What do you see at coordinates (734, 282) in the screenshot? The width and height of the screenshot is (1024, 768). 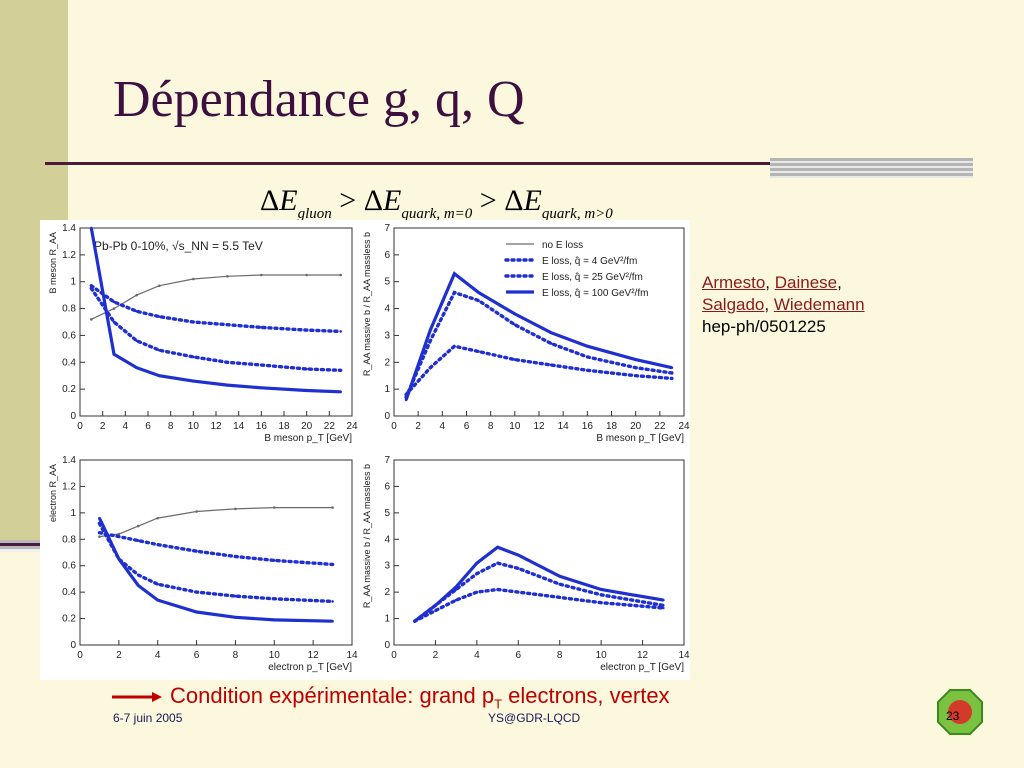 I see `author-link: Armesto` at bounding box center [734, 282].